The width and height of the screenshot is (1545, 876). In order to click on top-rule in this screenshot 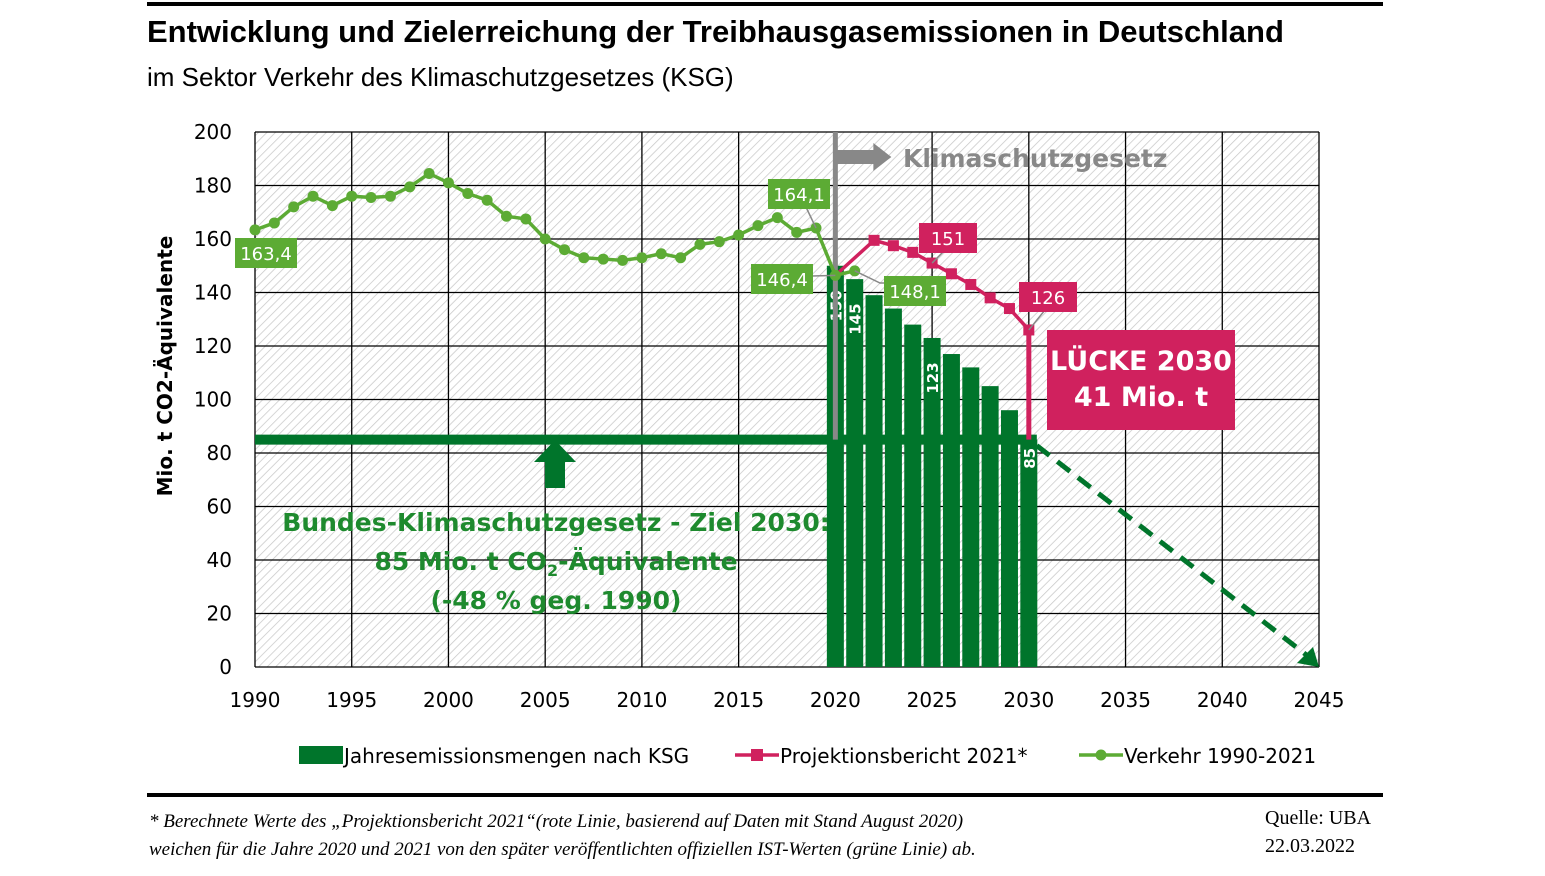, I will do `click(765, 4)`.